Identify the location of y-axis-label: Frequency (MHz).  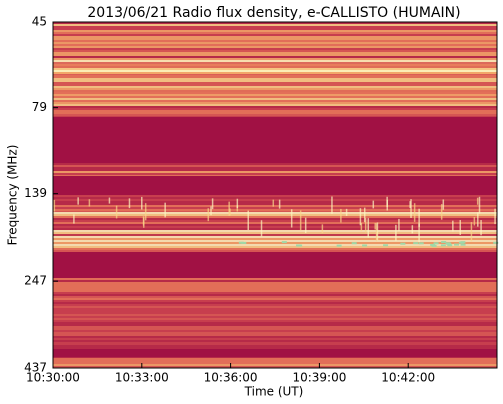
(13, 195).